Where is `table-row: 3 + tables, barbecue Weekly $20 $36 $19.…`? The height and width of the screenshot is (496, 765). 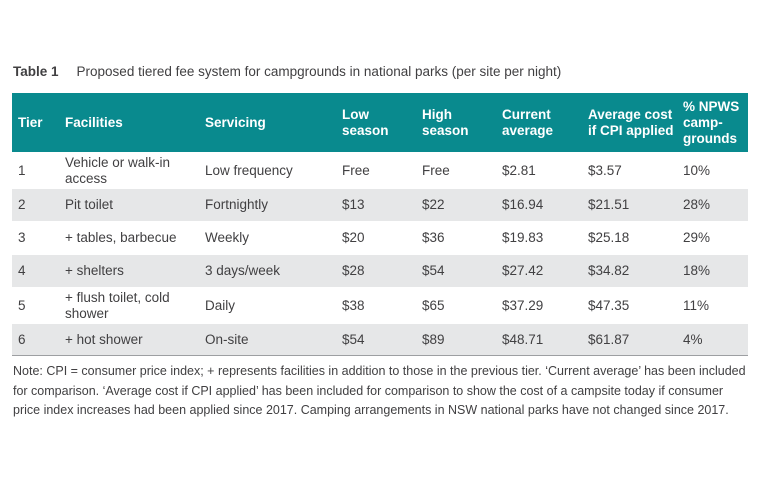 table-row: 3 + tables, barbecue Weekly $20 $36 $19.… is located at coordinates (380, 238).